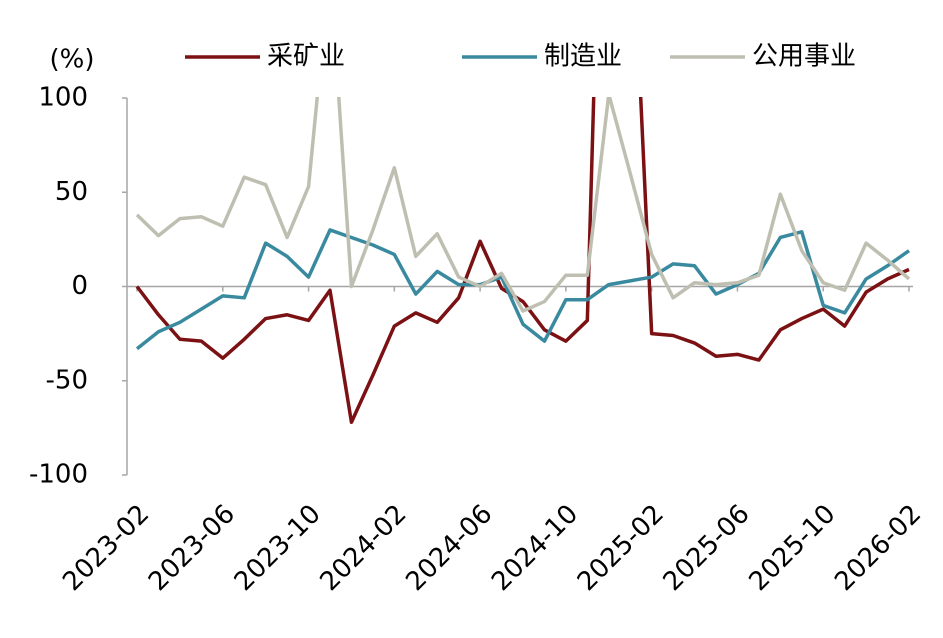 The width and height of the screenshot is (943, 638). What do you see at coordinates (364, 548) in the screenshot?
I see `x-tick-label: 2024-02` at bounding box center [364, 548].